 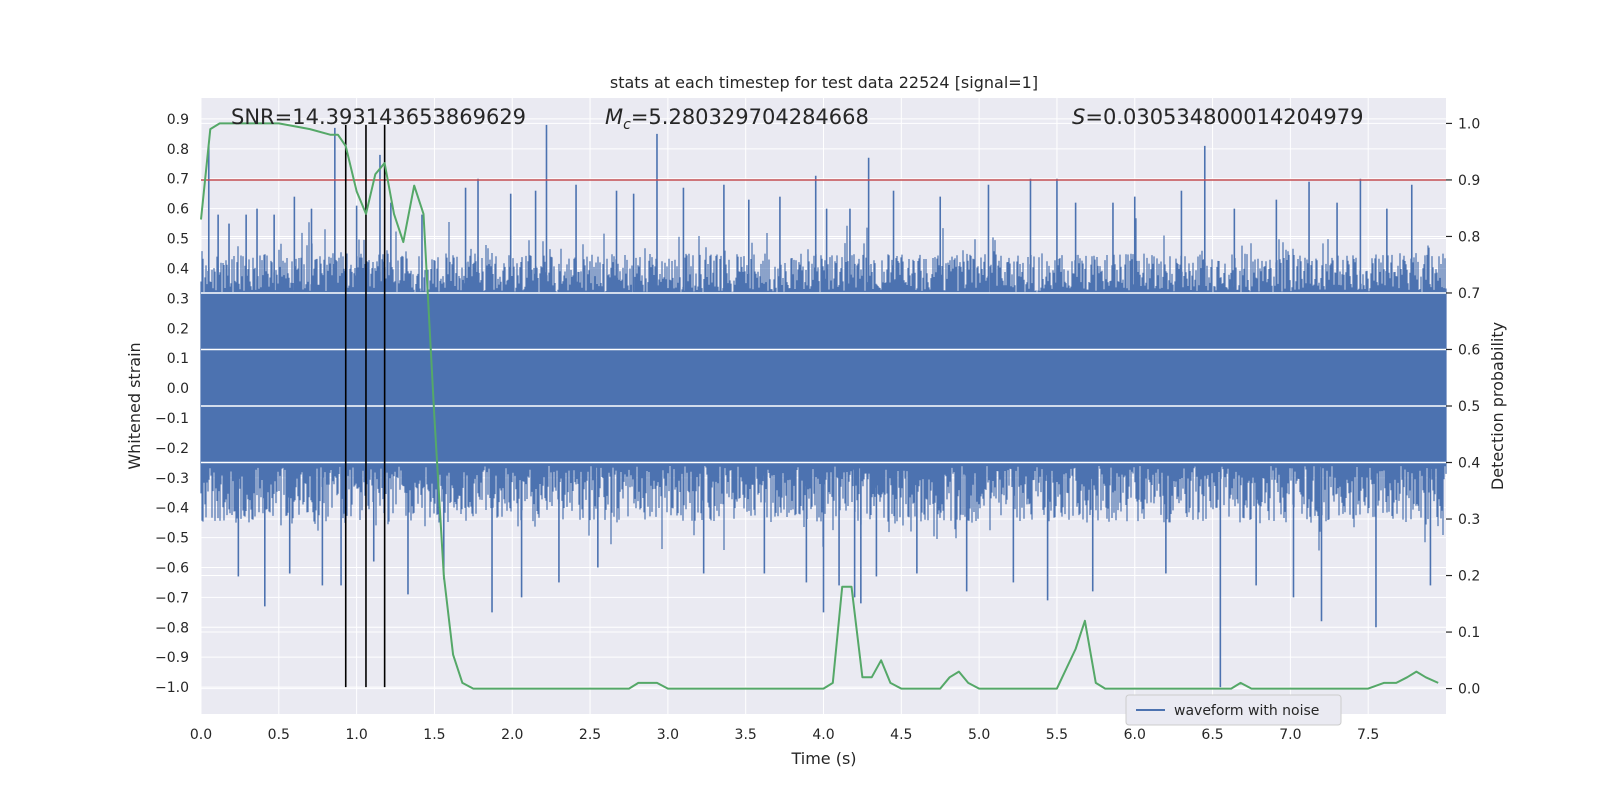 I want to click on y-right-tick-label: 0.3, so click(x=1469, y=520).